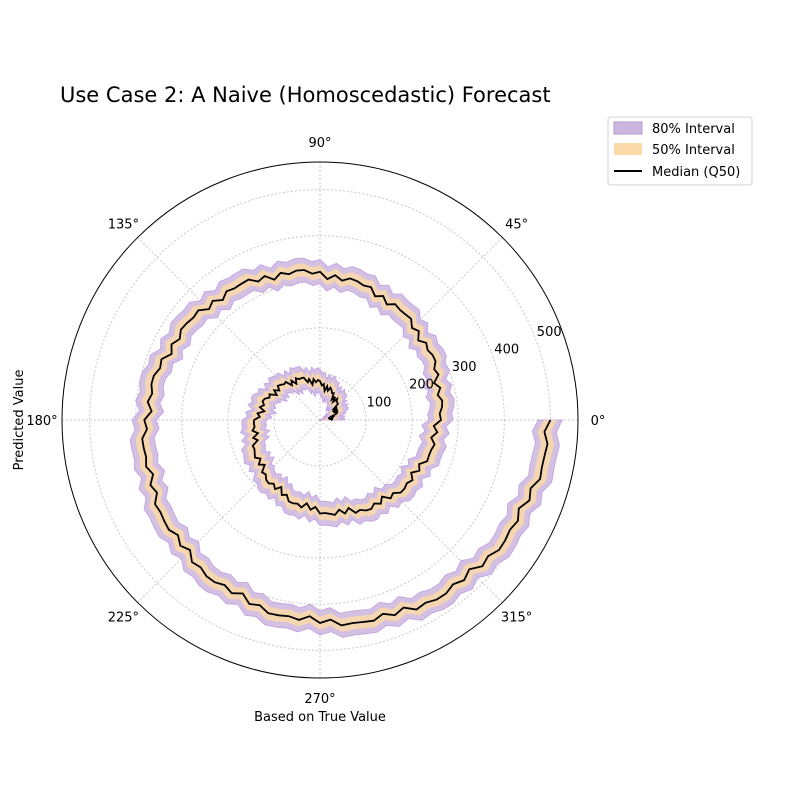 The width and height of the screenshot is (800, 800). What do you see at coordinates (41, 421) in the screenshot?
I see `angle-tick-180: 180°` at bounding box center [41, 421].